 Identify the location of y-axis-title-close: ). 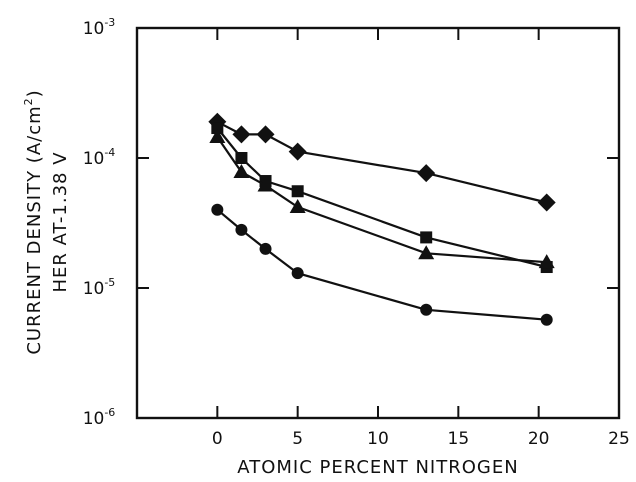
(34, 93).